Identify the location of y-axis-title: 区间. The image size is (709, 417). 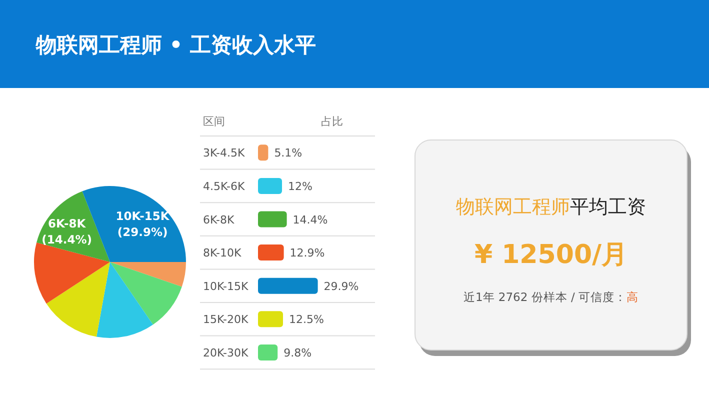
(214, 121).